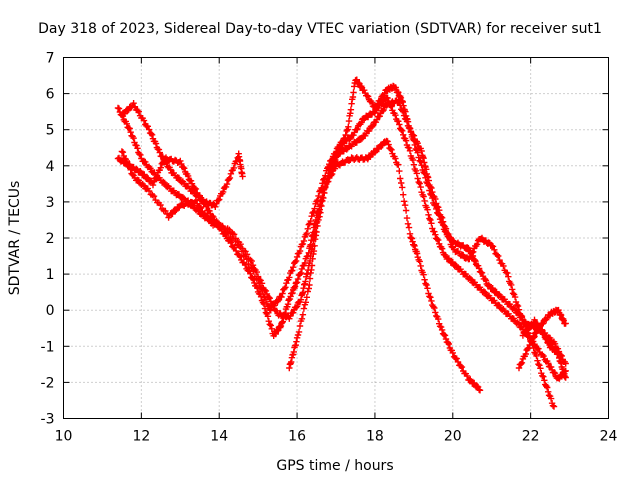 The image size is (640, 480). What do you see at coordinates (334, 466) in the screenshot?
I see `x-axis-label: GPS time / hours` at bounding box center [334, 466].